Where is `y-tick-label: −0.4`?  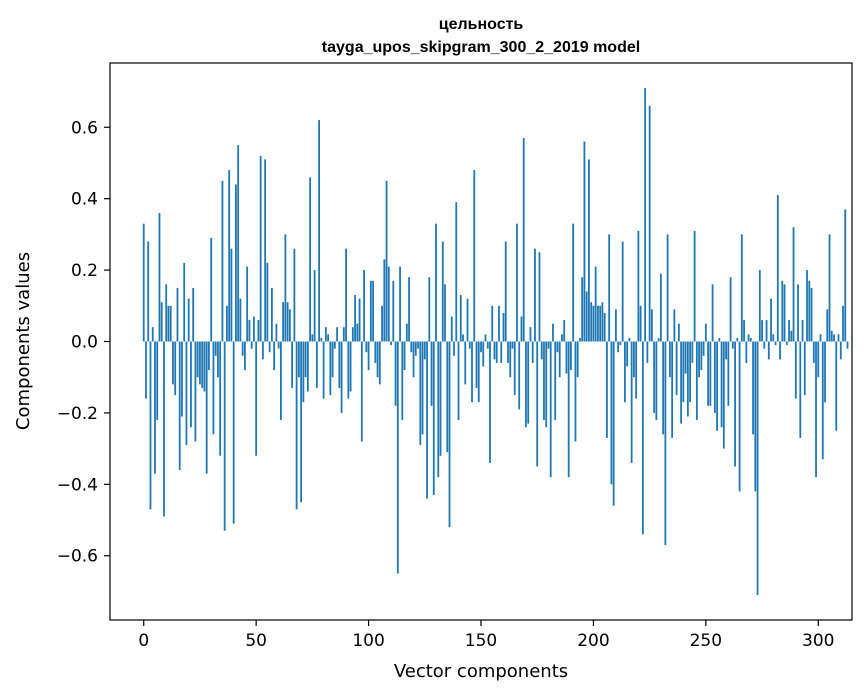 y-tick-label: −0.4 is located at coordinates (77, 485).